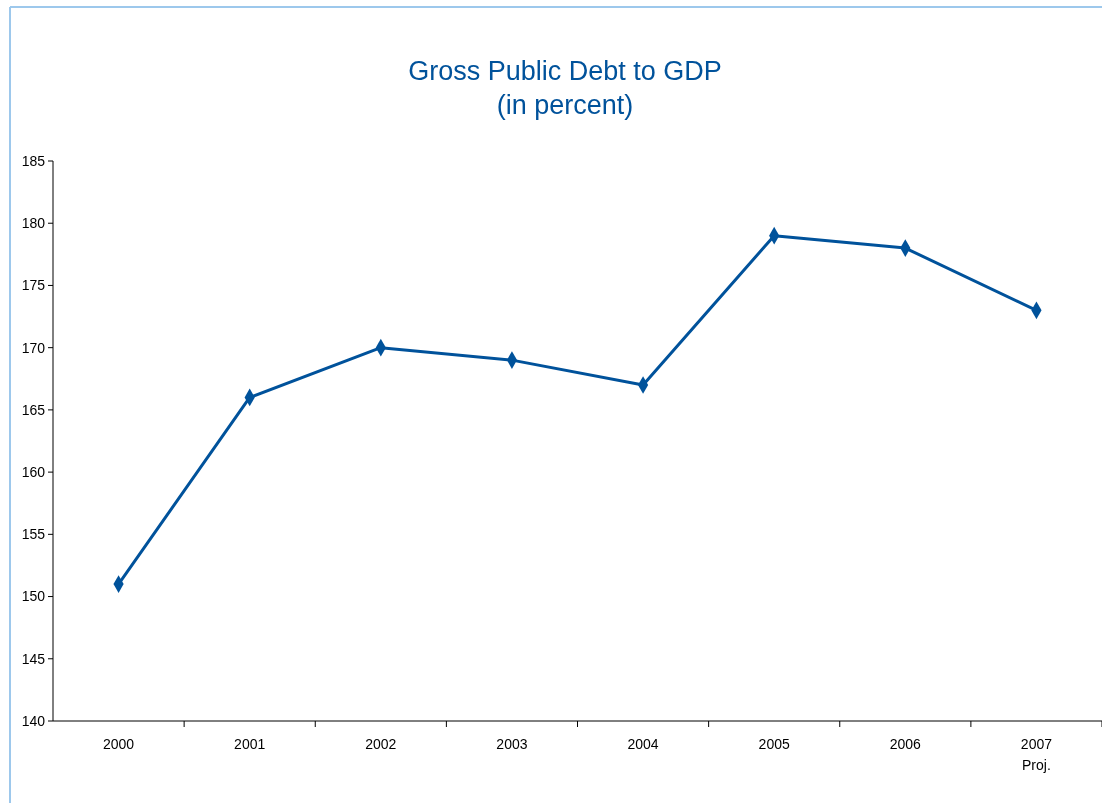 This screenshot has width=1102, height=803. What do you see at coordinates (33, 472) in the screenshot?
I see `y-tick-label: 160` at bounding box center [33, 472].